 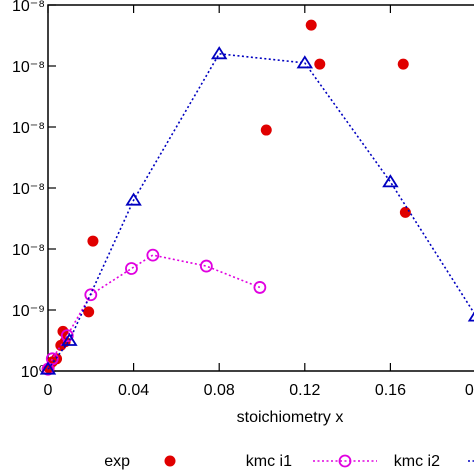 I want to click on x-tick-label: 0.08, so click(x=219, y=390).